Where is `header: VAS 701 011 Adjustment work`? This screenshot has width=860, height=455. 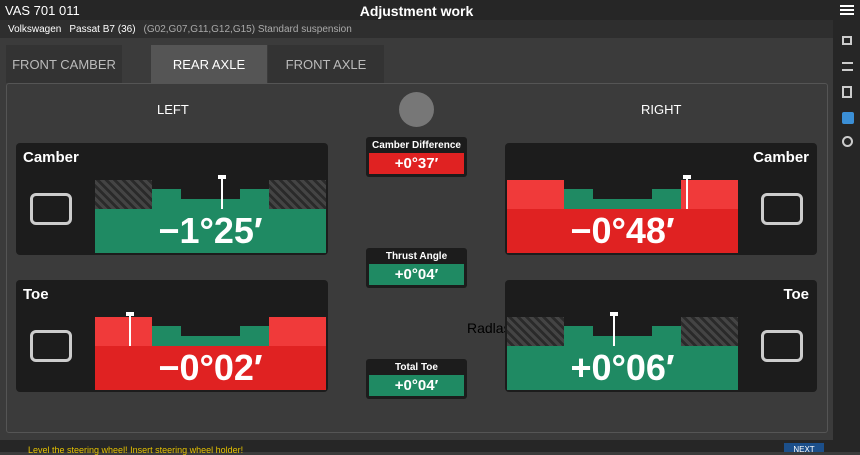
header: VAS 701 011 Adjustment work is located at coordinates (416, 10).